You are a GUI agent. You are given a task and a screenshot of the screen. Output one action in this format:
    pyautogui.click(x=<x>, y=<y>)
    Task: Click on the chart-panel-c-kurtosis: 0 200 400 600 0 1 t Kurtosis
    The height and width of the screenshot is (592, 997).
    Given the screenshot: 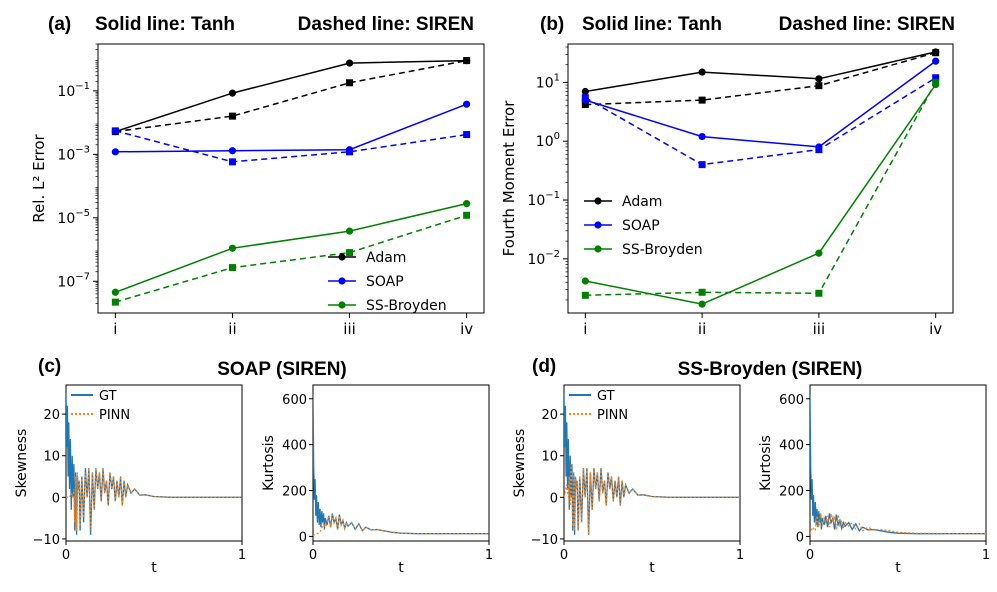 What is the action you would take?
    pyautogui.click(x=377, y=480)
    